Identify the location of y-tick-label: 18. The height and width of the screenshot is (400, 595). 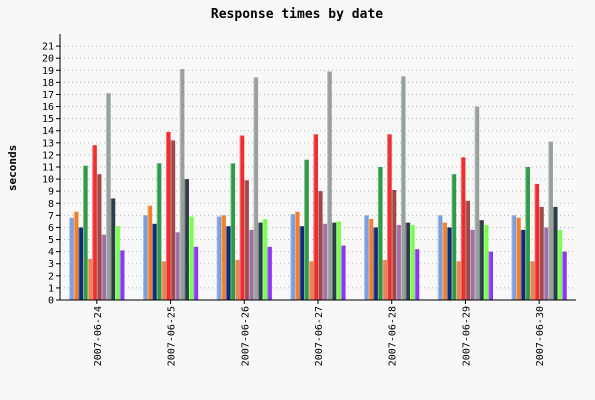
(48, 83).